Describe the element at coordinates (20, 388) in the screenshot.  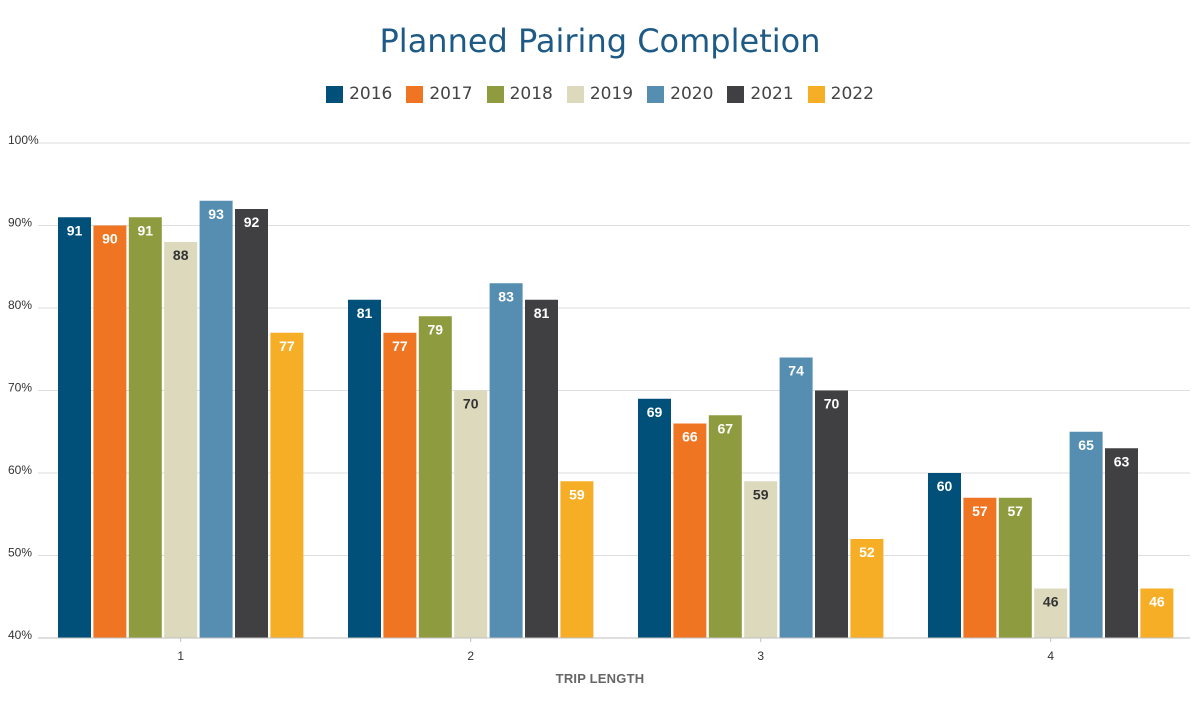
I see `y-tick-label: 70%` at that location.